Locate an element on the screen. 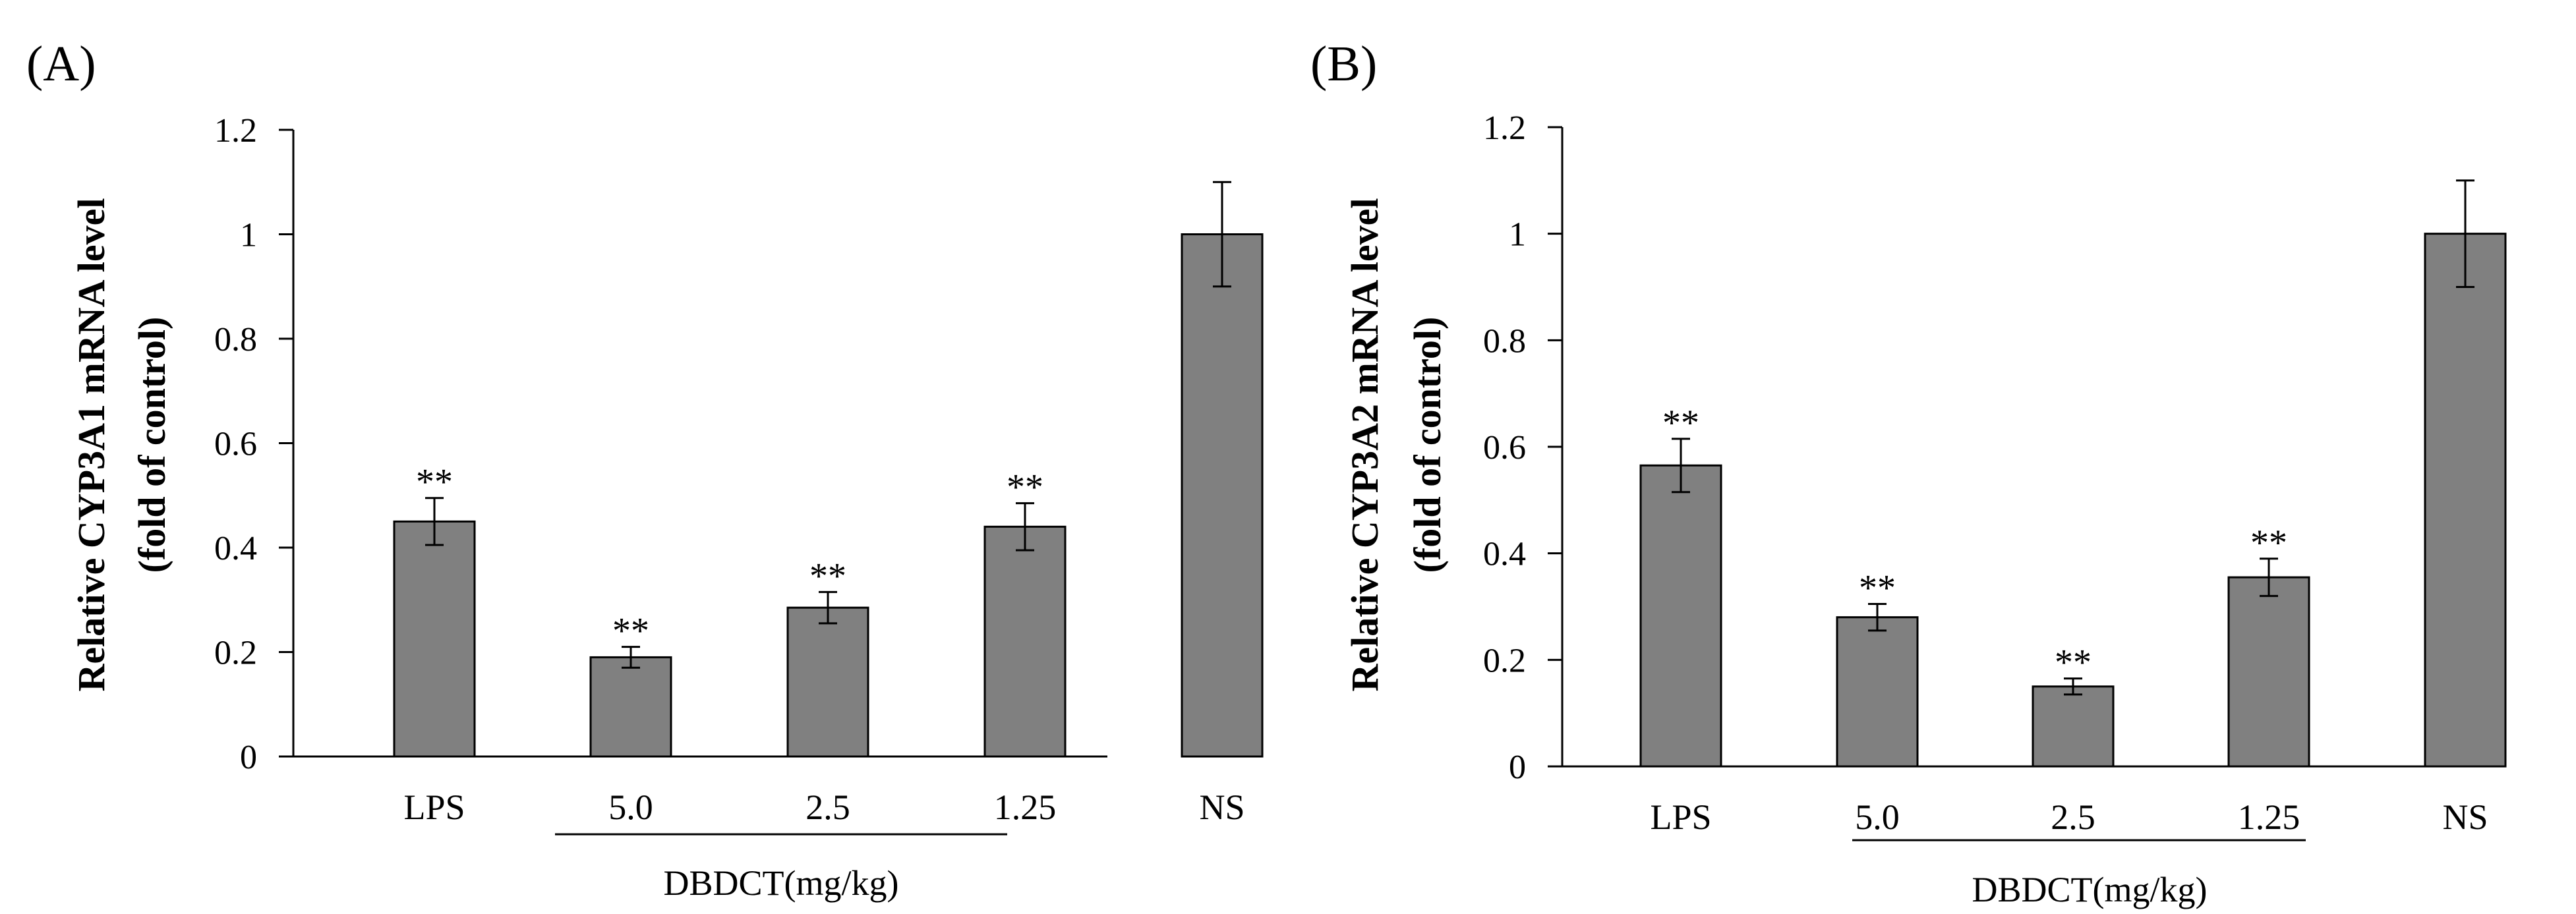 The height and width of the screenshot is (914, 2576). panel-label: (B) is located at coordinates (1343, 64).